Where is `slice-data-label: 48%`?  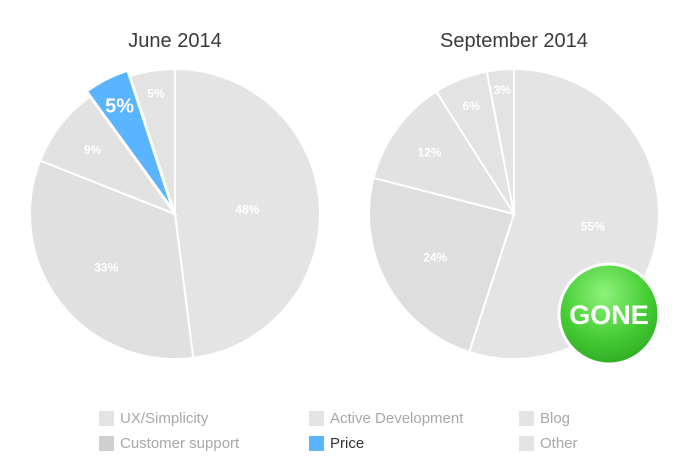
slice-data-label: 48% is located at coordinates (247, 209).